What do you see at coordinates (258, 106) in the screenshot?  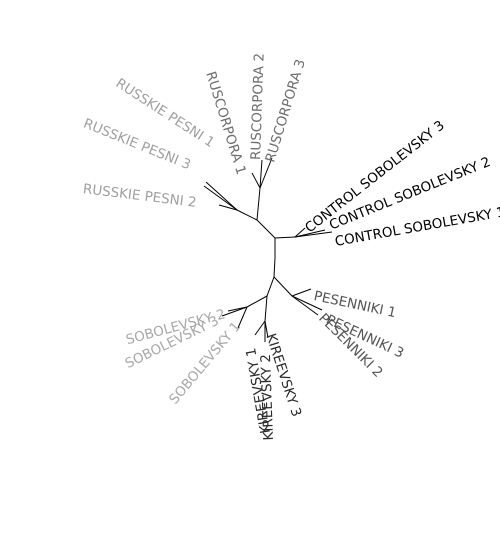 I see `leaf-label-ruscorpora-2: RUSCORPORA 2` at bounding box center [258, 106].